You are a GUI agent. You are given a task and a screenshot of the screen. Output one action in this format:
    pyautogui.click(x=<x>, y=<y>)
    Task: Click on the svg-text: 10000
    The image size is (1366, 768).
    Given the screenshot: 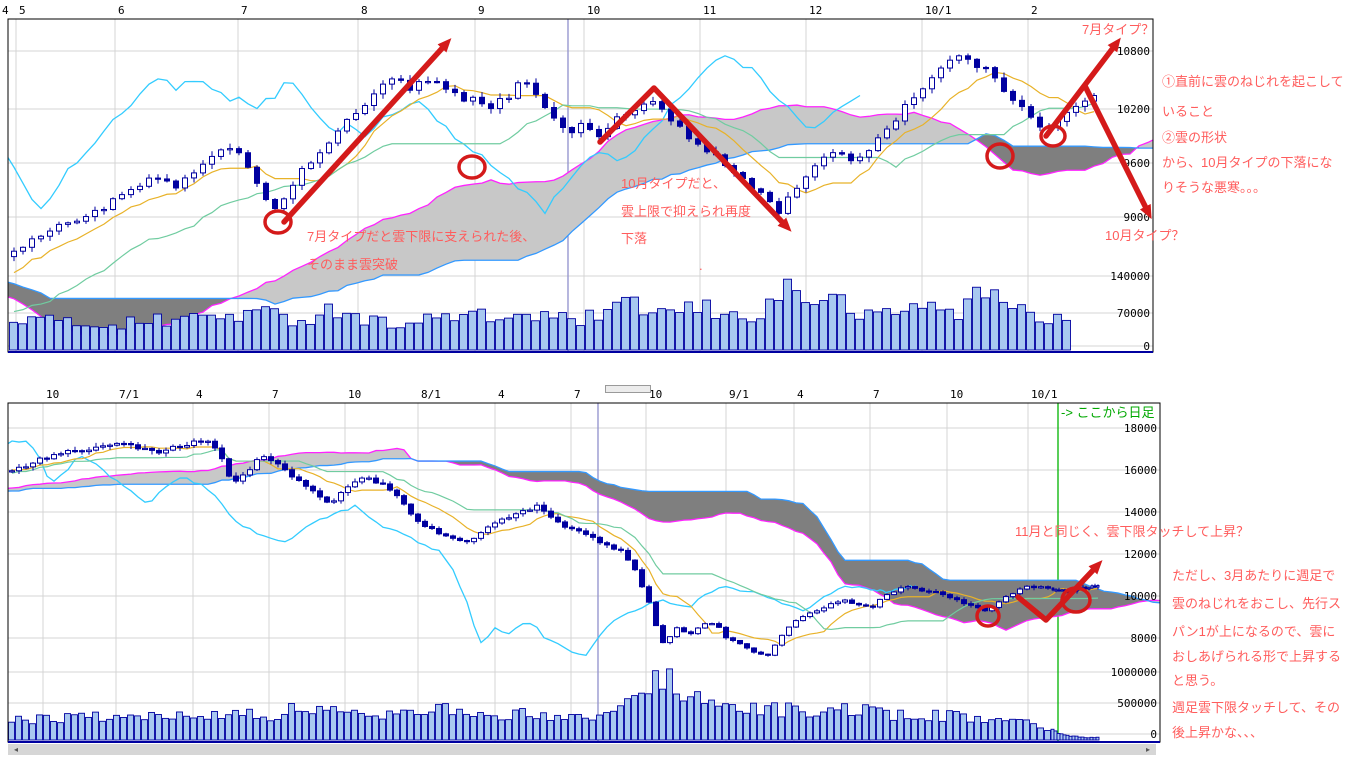 What is the action you would take?
    pyautogui.click(x=1140, y=596)
    